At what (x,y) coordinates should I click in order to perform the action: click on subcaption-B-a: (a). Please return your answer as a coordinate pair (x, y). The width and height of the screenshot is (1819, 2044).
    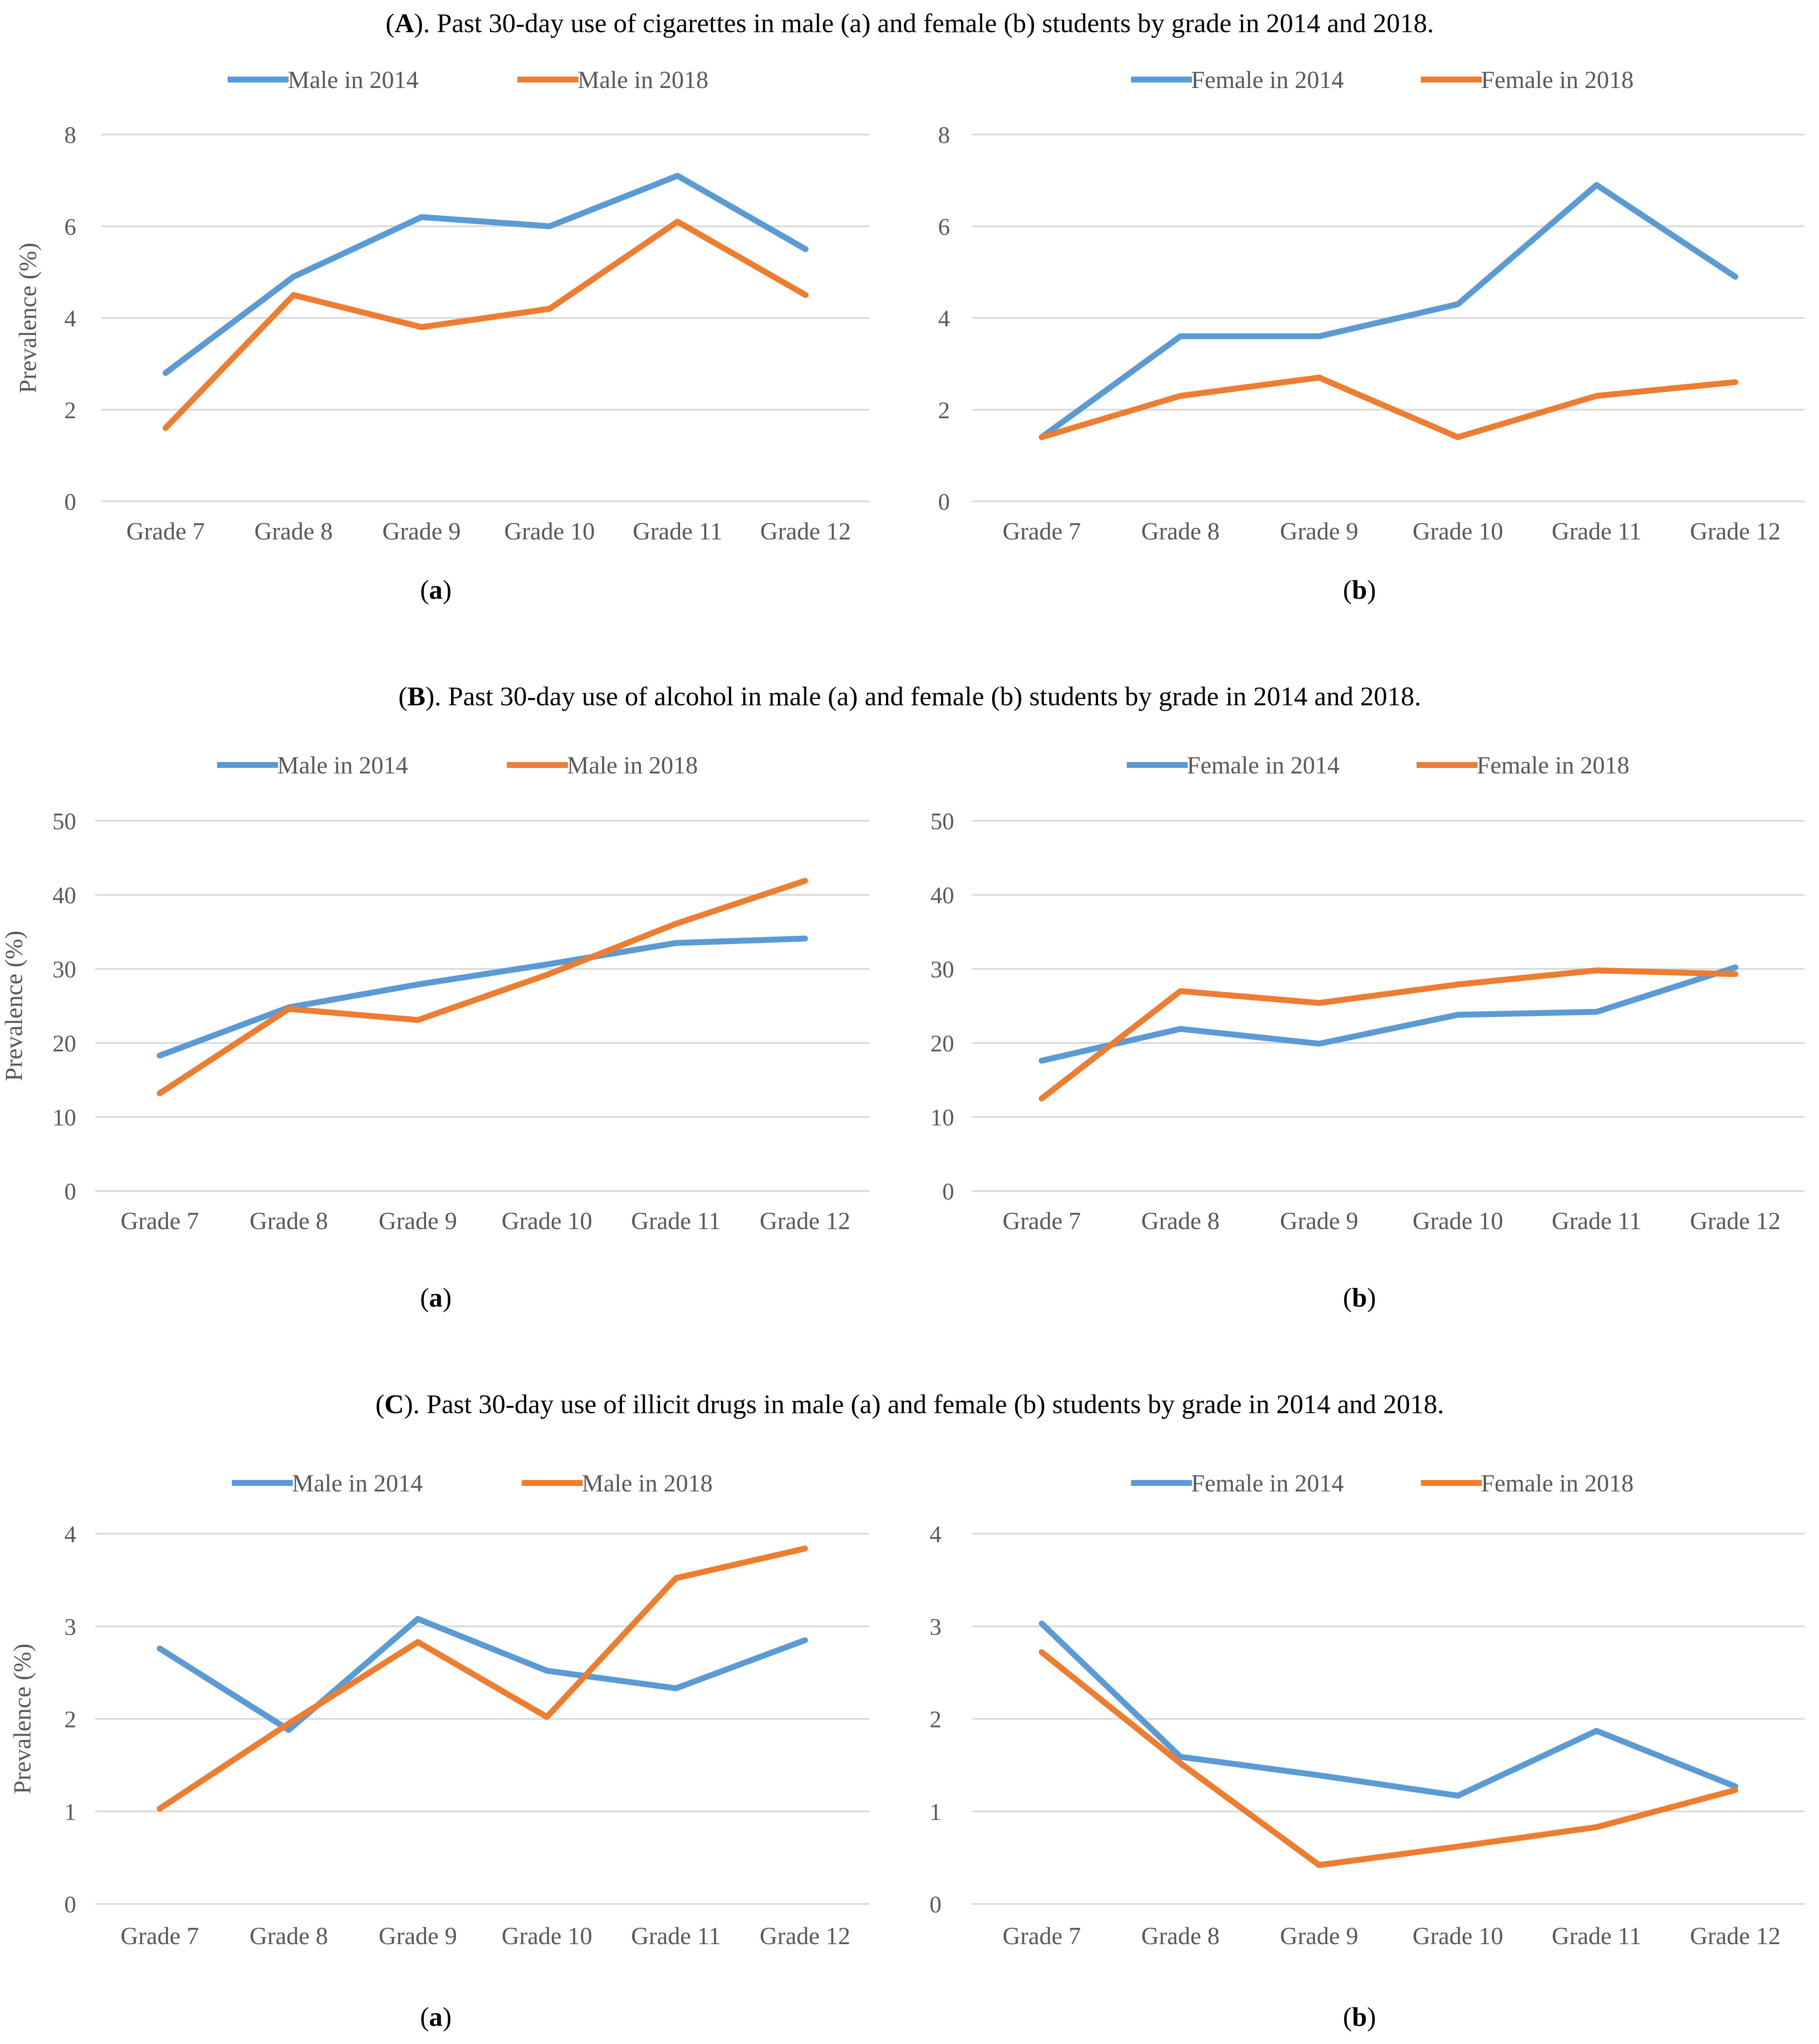
    Looking at the image, I should click on (436, 1297).